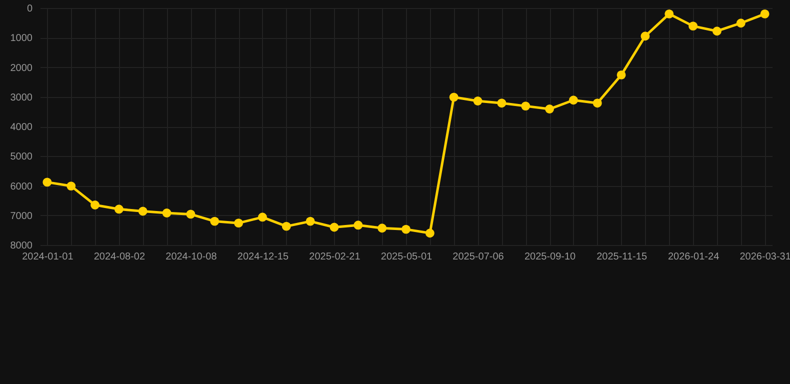  I want to click on y-tick-label: 7000, so click(21, 216).